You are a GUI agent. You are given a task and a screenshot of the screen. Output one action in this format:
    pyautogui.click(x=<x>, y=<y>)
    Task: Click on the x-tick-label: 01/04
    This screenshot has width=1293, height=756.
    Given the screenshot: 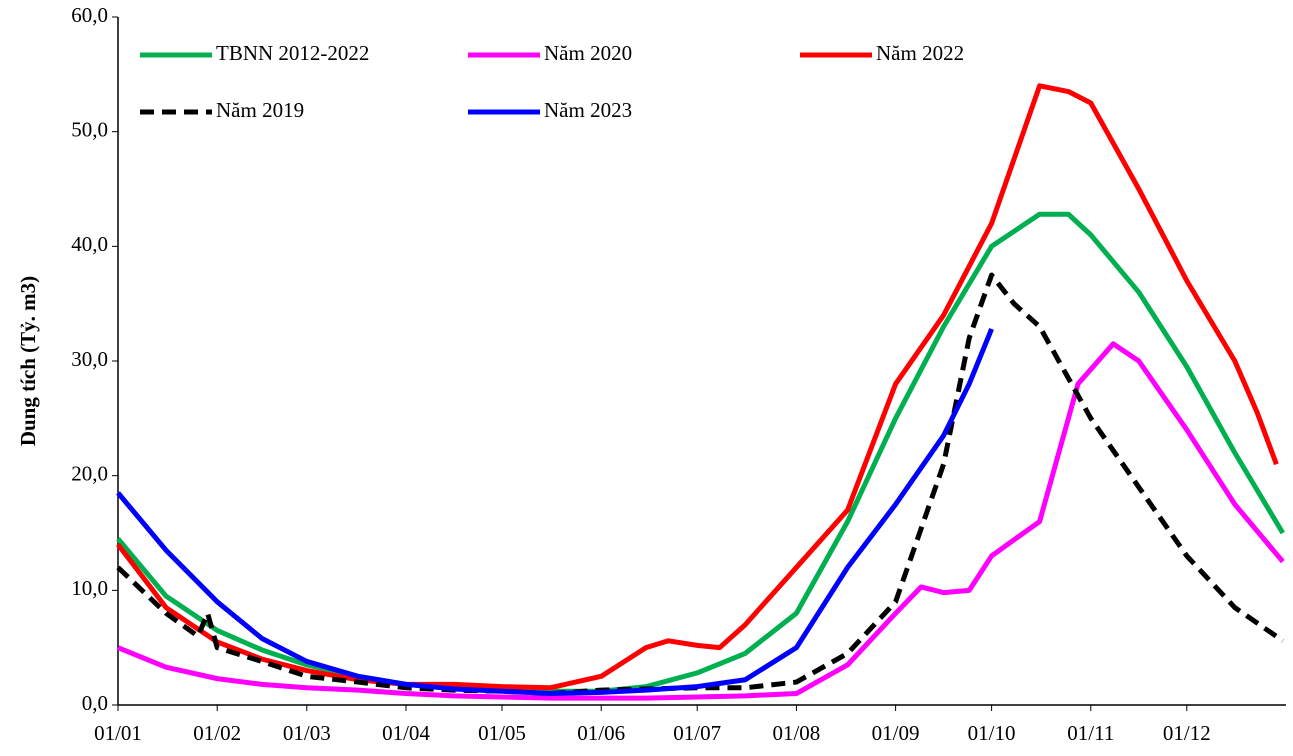 What is the action you would take?
    pyautogui.click(x=406, y=733)
    